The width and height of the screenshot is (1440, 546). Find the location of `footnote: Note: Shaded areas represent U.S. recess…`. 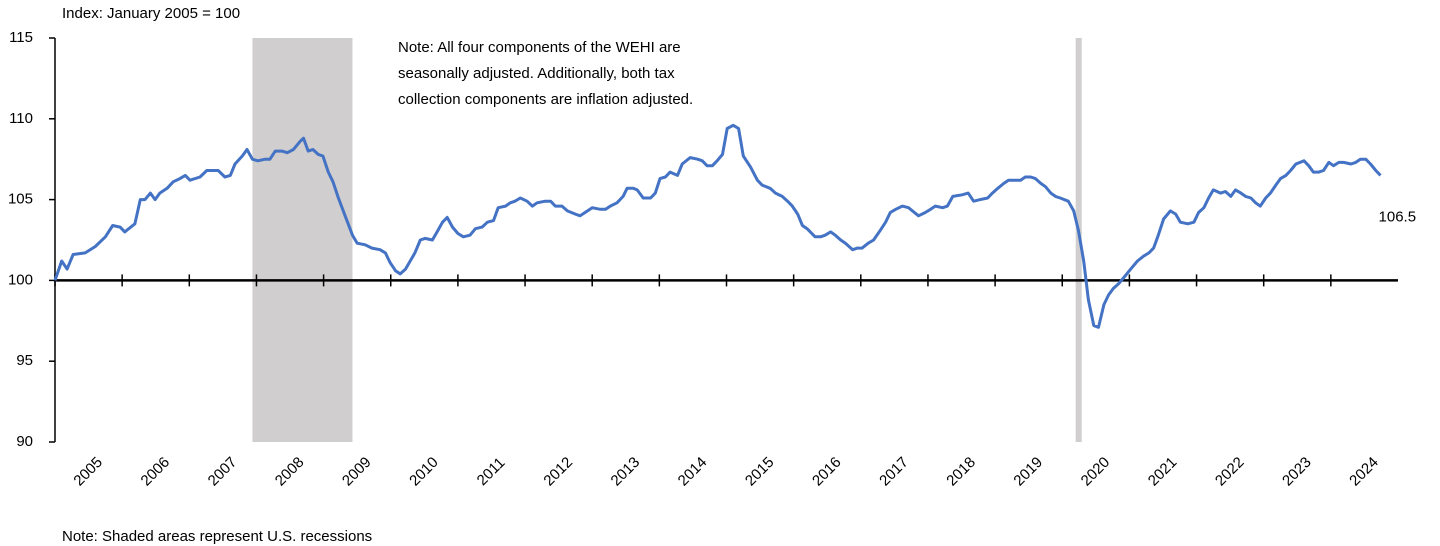

footnote: Note: Shaded areas represent U.S. recess… is located at coordinates (217, 536).